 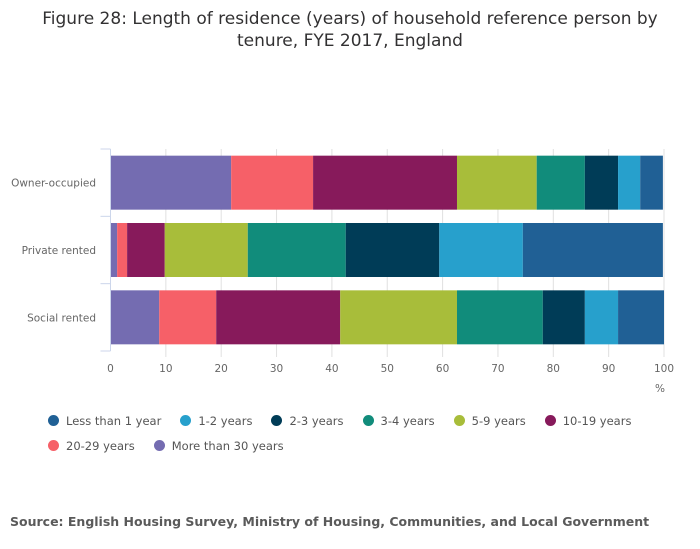 What do you see at coordinates (407, 420) in the screenshot?
I see `legend-label: 3-4 years` at bounding box center [407, 420].